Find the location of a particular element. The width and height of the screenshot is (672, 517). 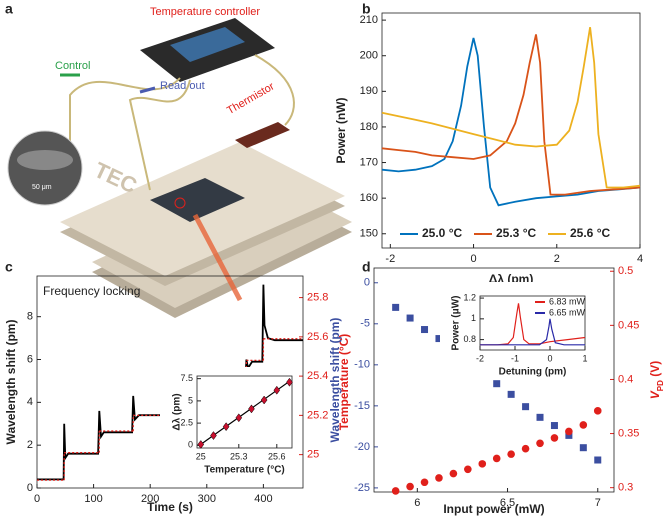

controller-screen is located at coordinates (207, 44).